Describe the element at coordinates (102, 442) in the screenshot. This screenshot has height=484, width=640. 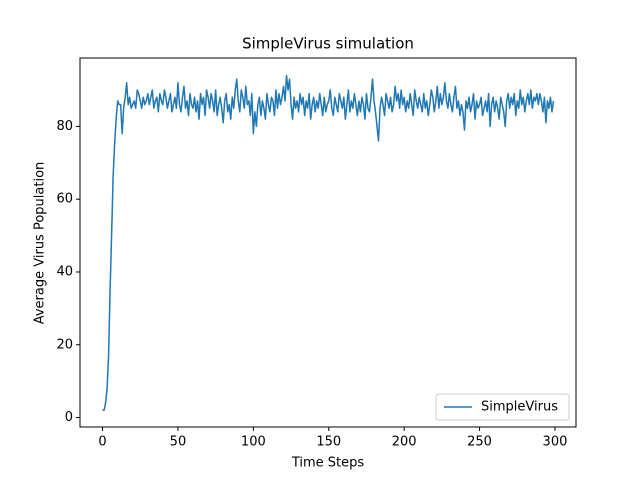
I see `x-tick-label: 0` at that location.